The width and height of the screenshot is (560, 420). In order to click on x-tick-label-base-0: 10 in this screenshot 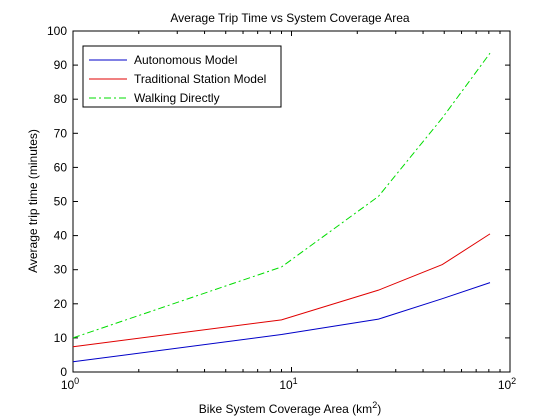, I will do `click(68, 385)`.